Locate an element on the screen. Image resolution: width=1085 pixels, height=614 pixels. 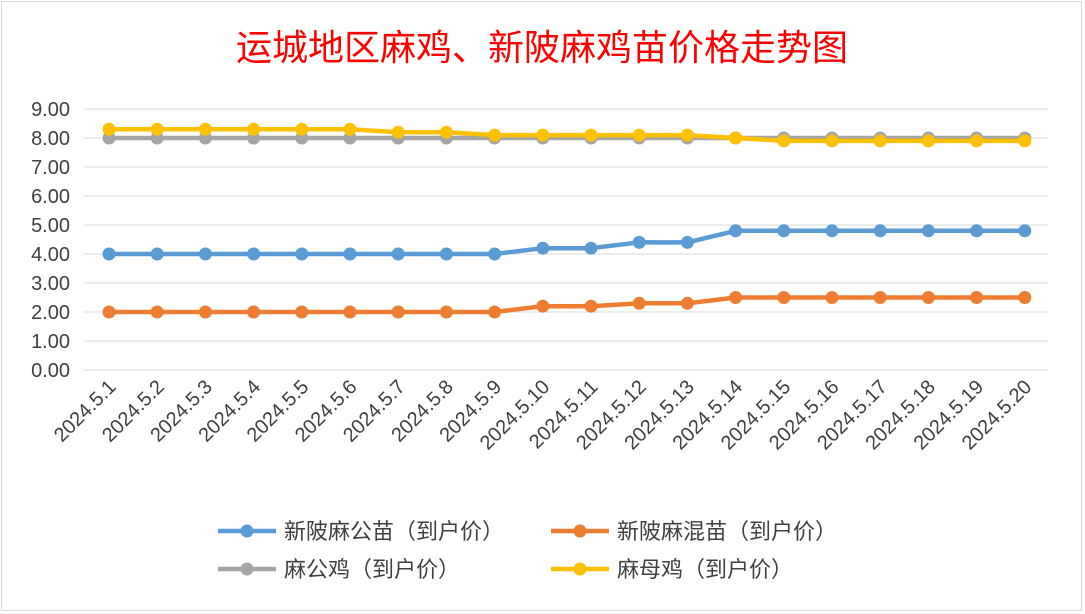
legend-item: 新陂麻公苗（到户价） is located at coordinates (361, 532).